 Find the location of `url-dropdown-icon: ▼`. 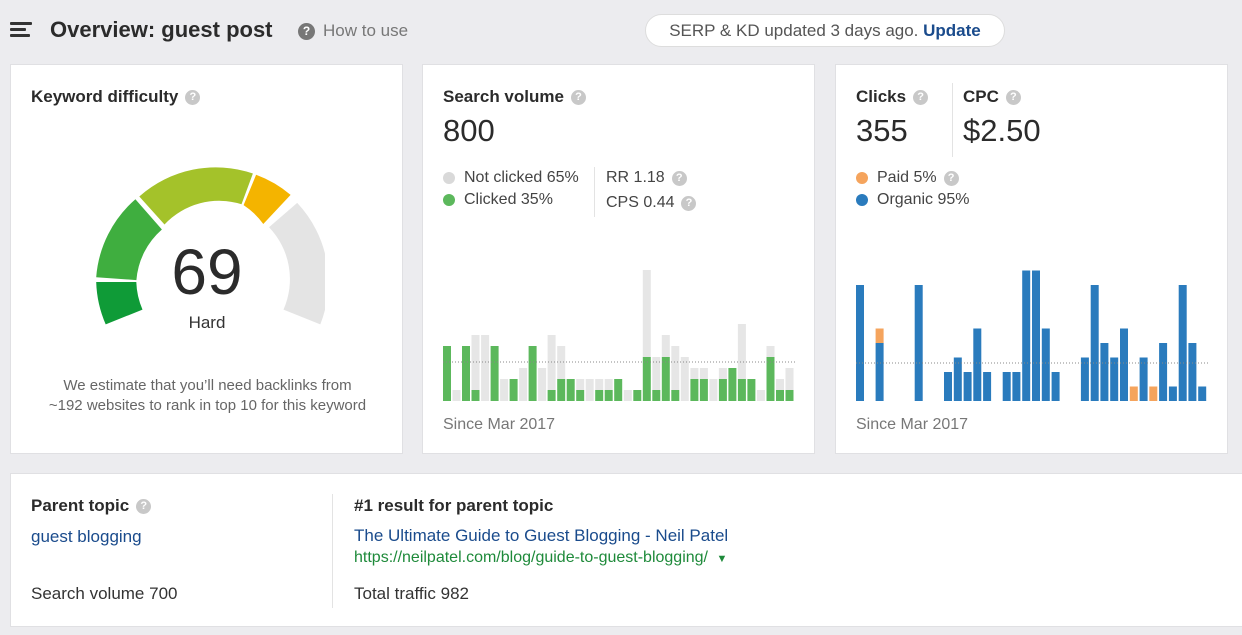

url-dropdown-icon: ▼ is located at coordinates (722, 559).